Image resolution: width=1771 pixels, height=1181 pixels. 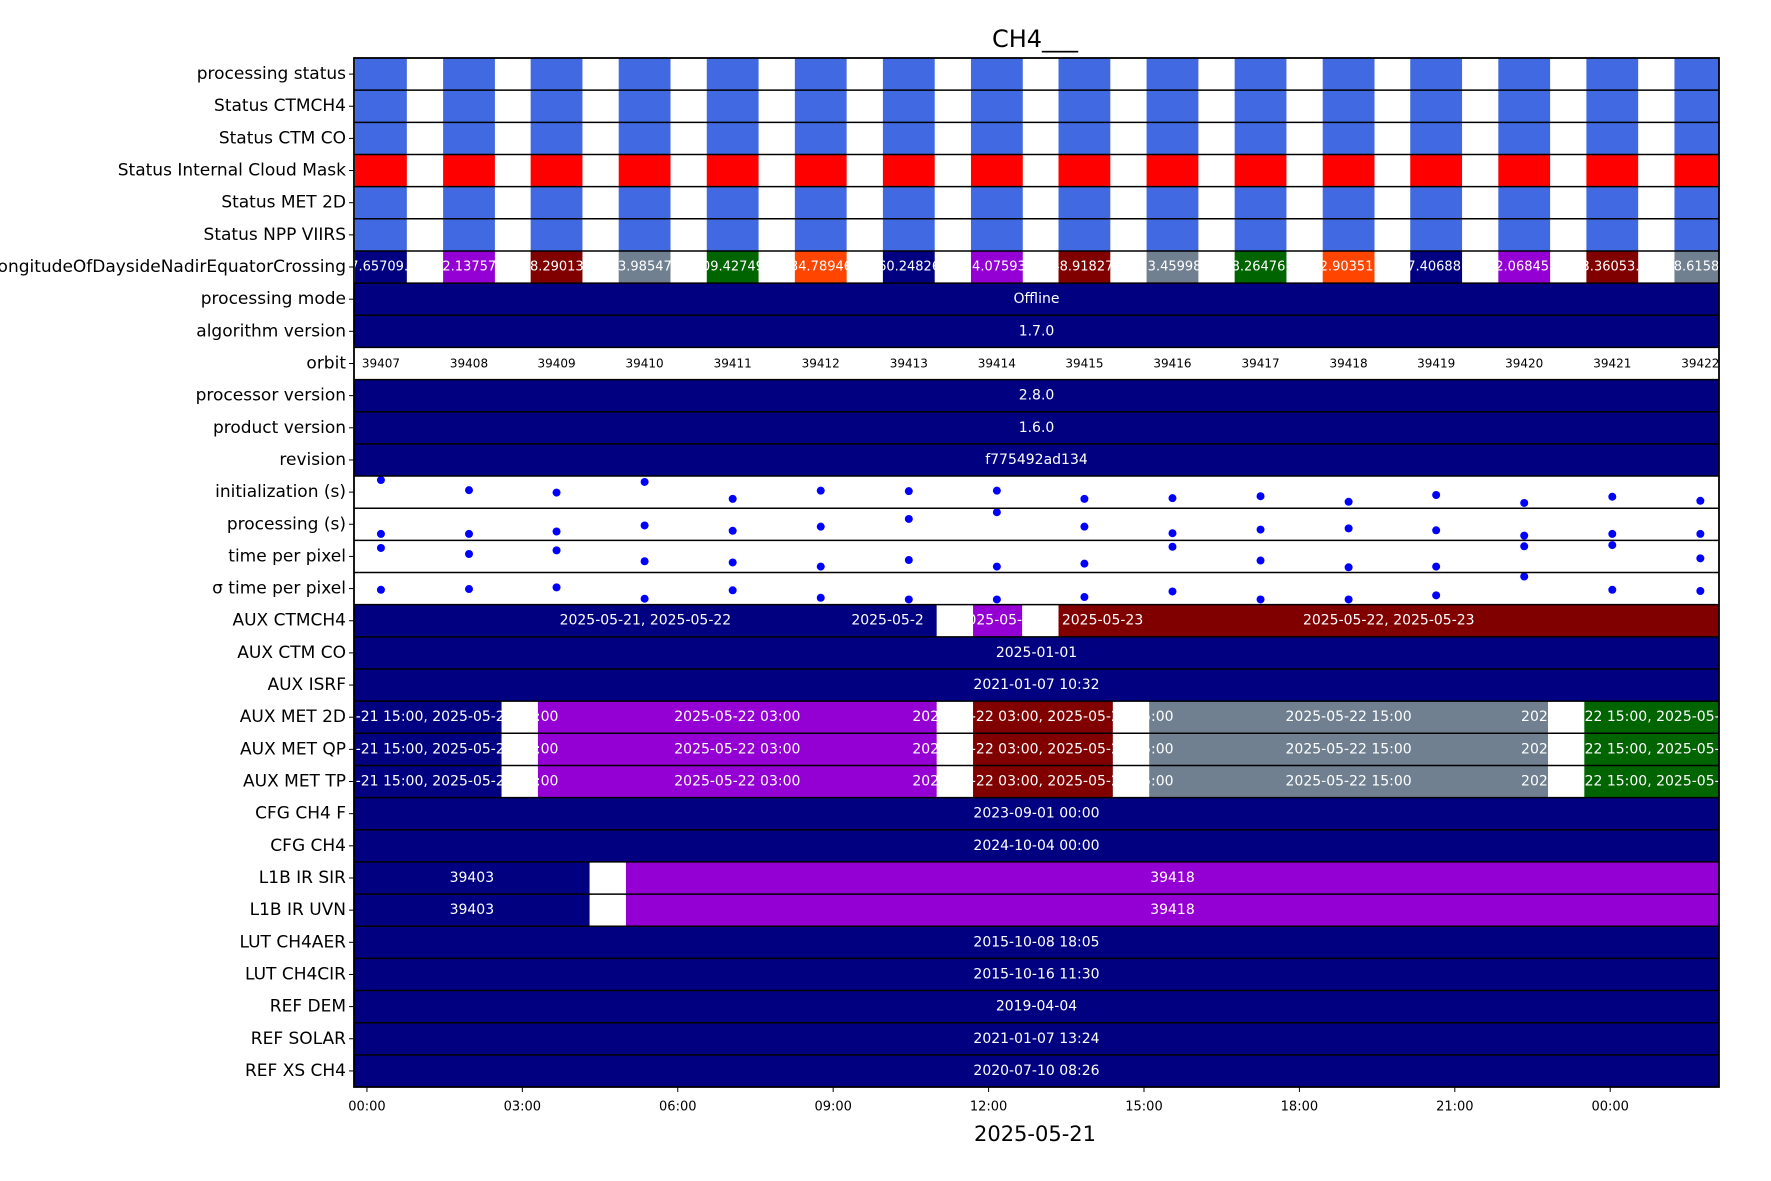 What do you see at coordinates (293, 749) in the screenshot?
I see `y-tick-label: AUX MET QP` at bounding box center [293, 749].